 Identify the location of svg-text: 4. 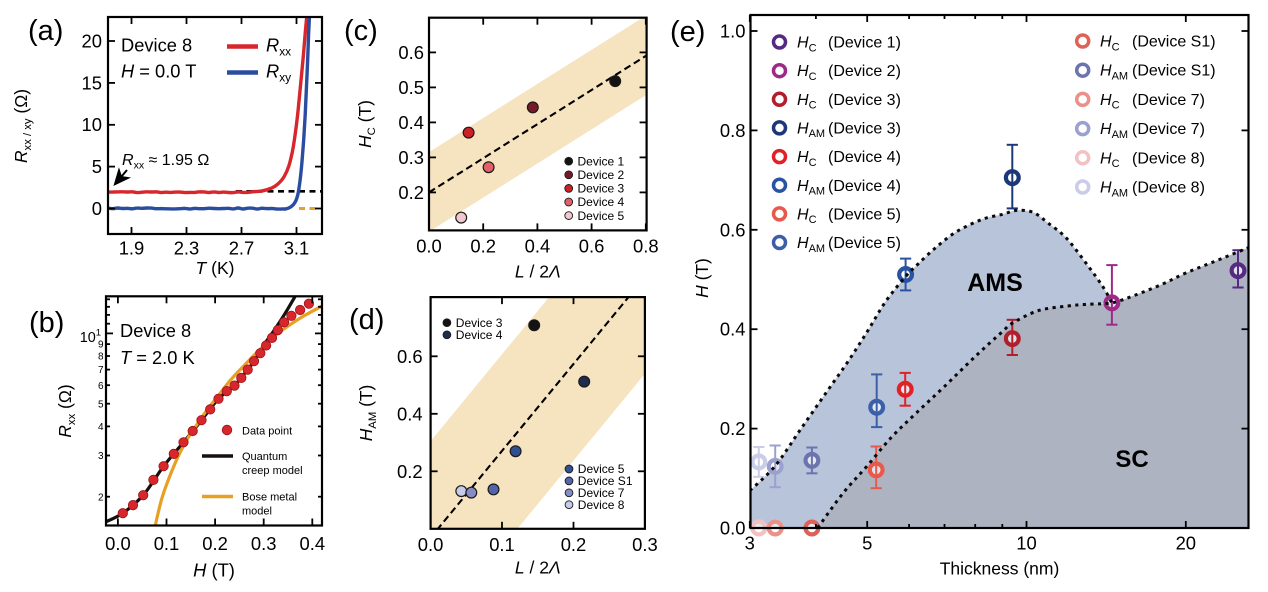
(101, 427).